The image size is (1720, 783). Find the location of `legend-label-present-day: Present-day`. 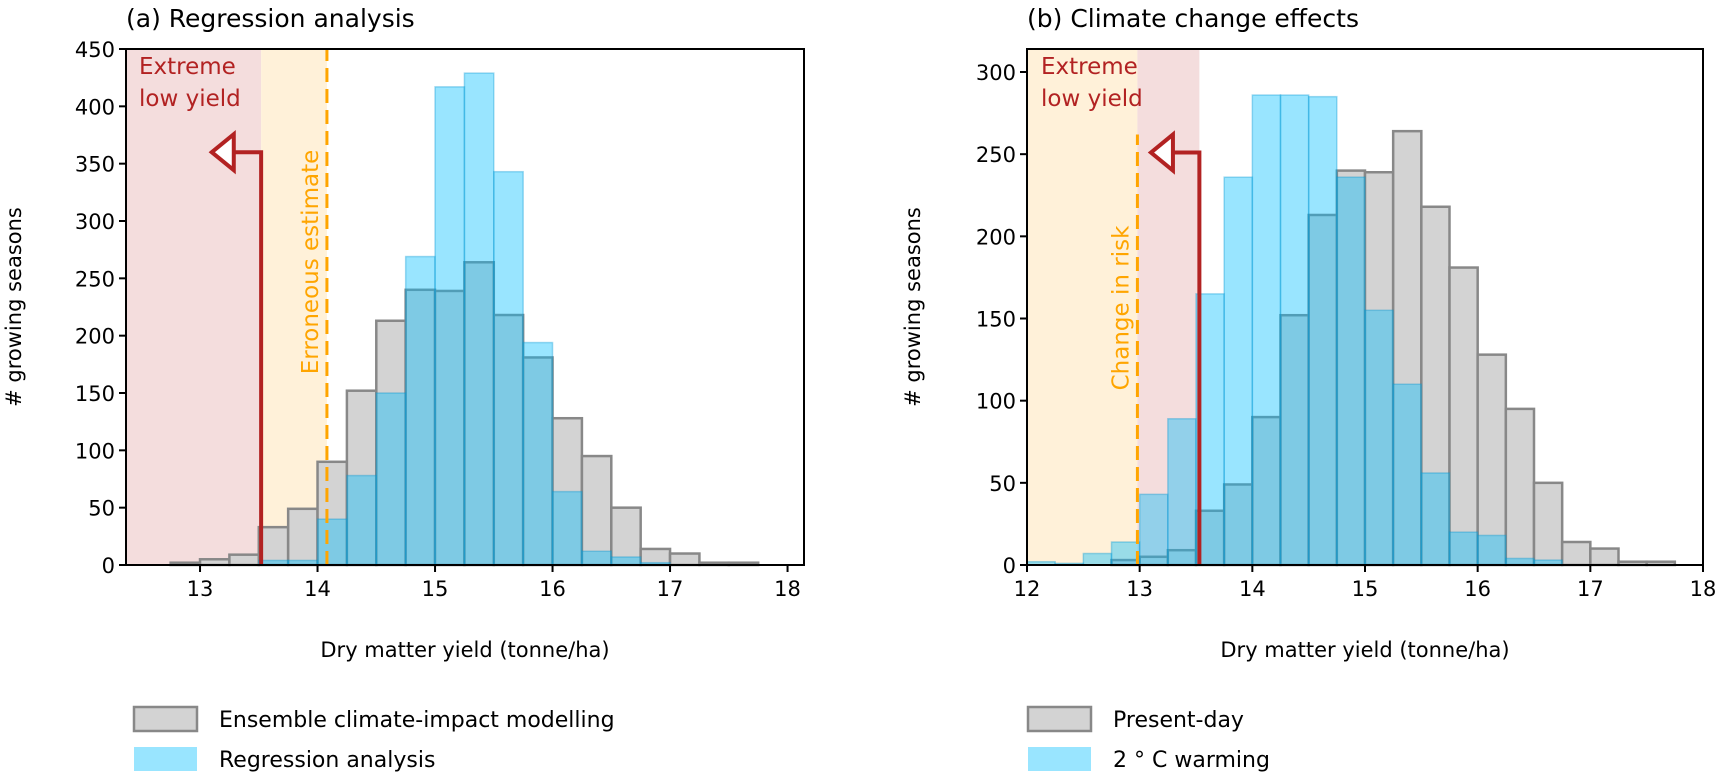

legend-label-present-day: Present-day is located at coordinates (1178, 720).